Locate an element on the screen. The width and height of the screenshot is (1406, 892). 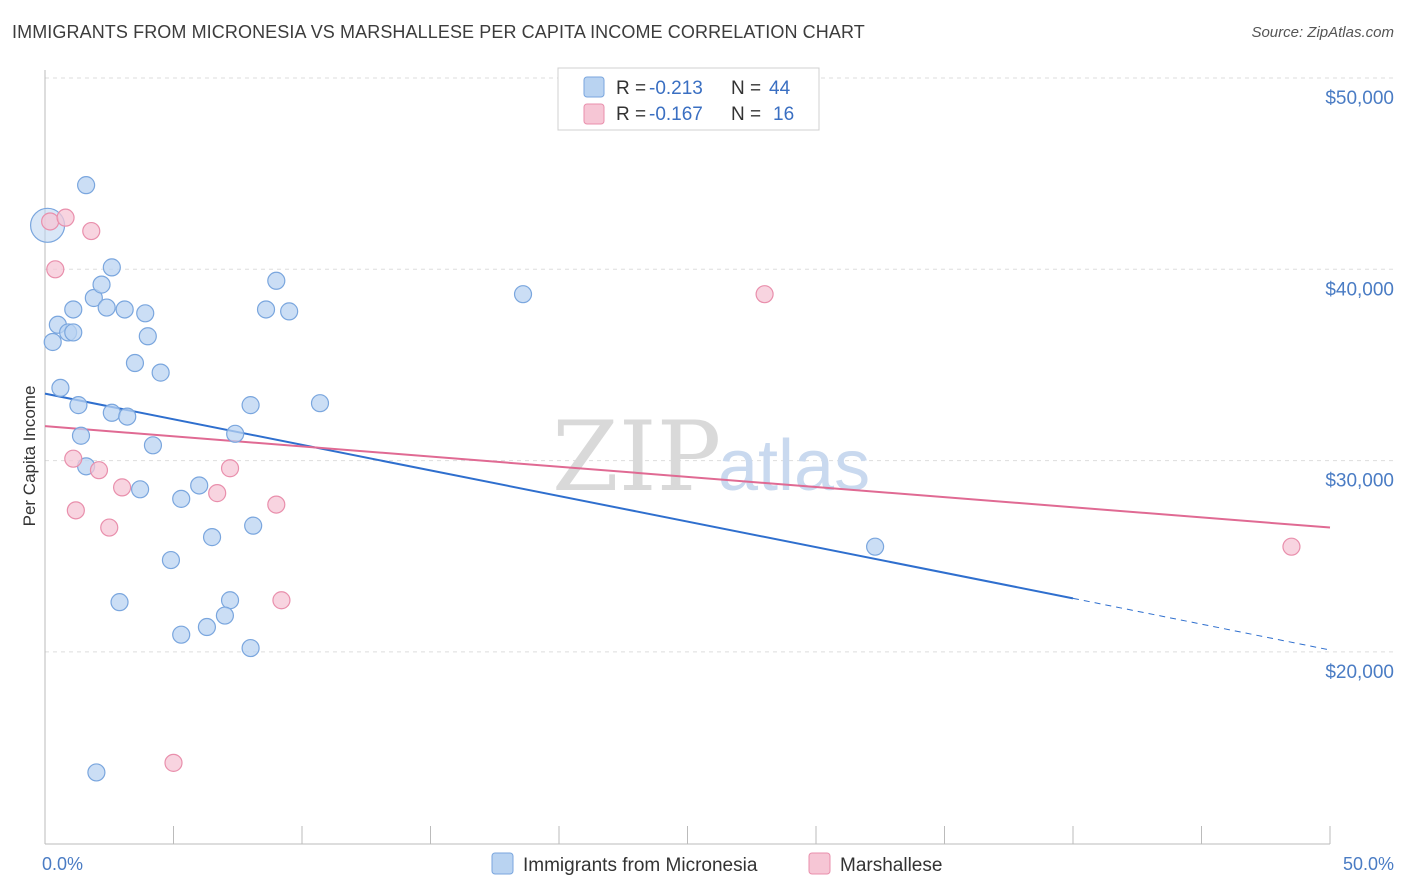
legend-r-label-1: R = is located at coordinates (631, 88).